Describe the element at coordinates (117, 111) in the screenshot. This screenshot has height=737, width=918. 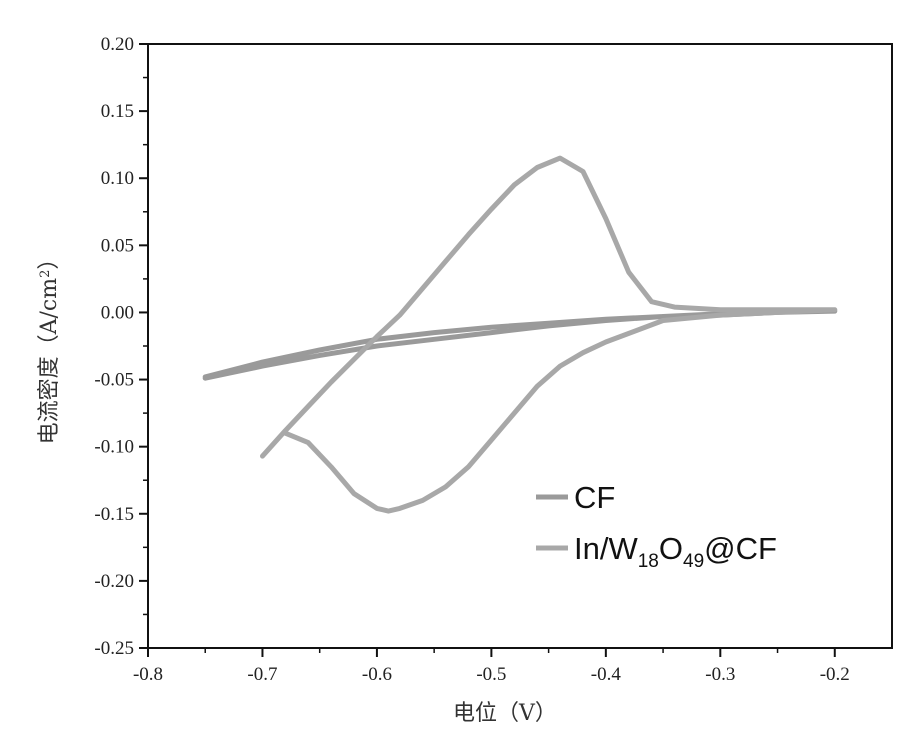
I see `y-tick-label: 0.15` at that location.